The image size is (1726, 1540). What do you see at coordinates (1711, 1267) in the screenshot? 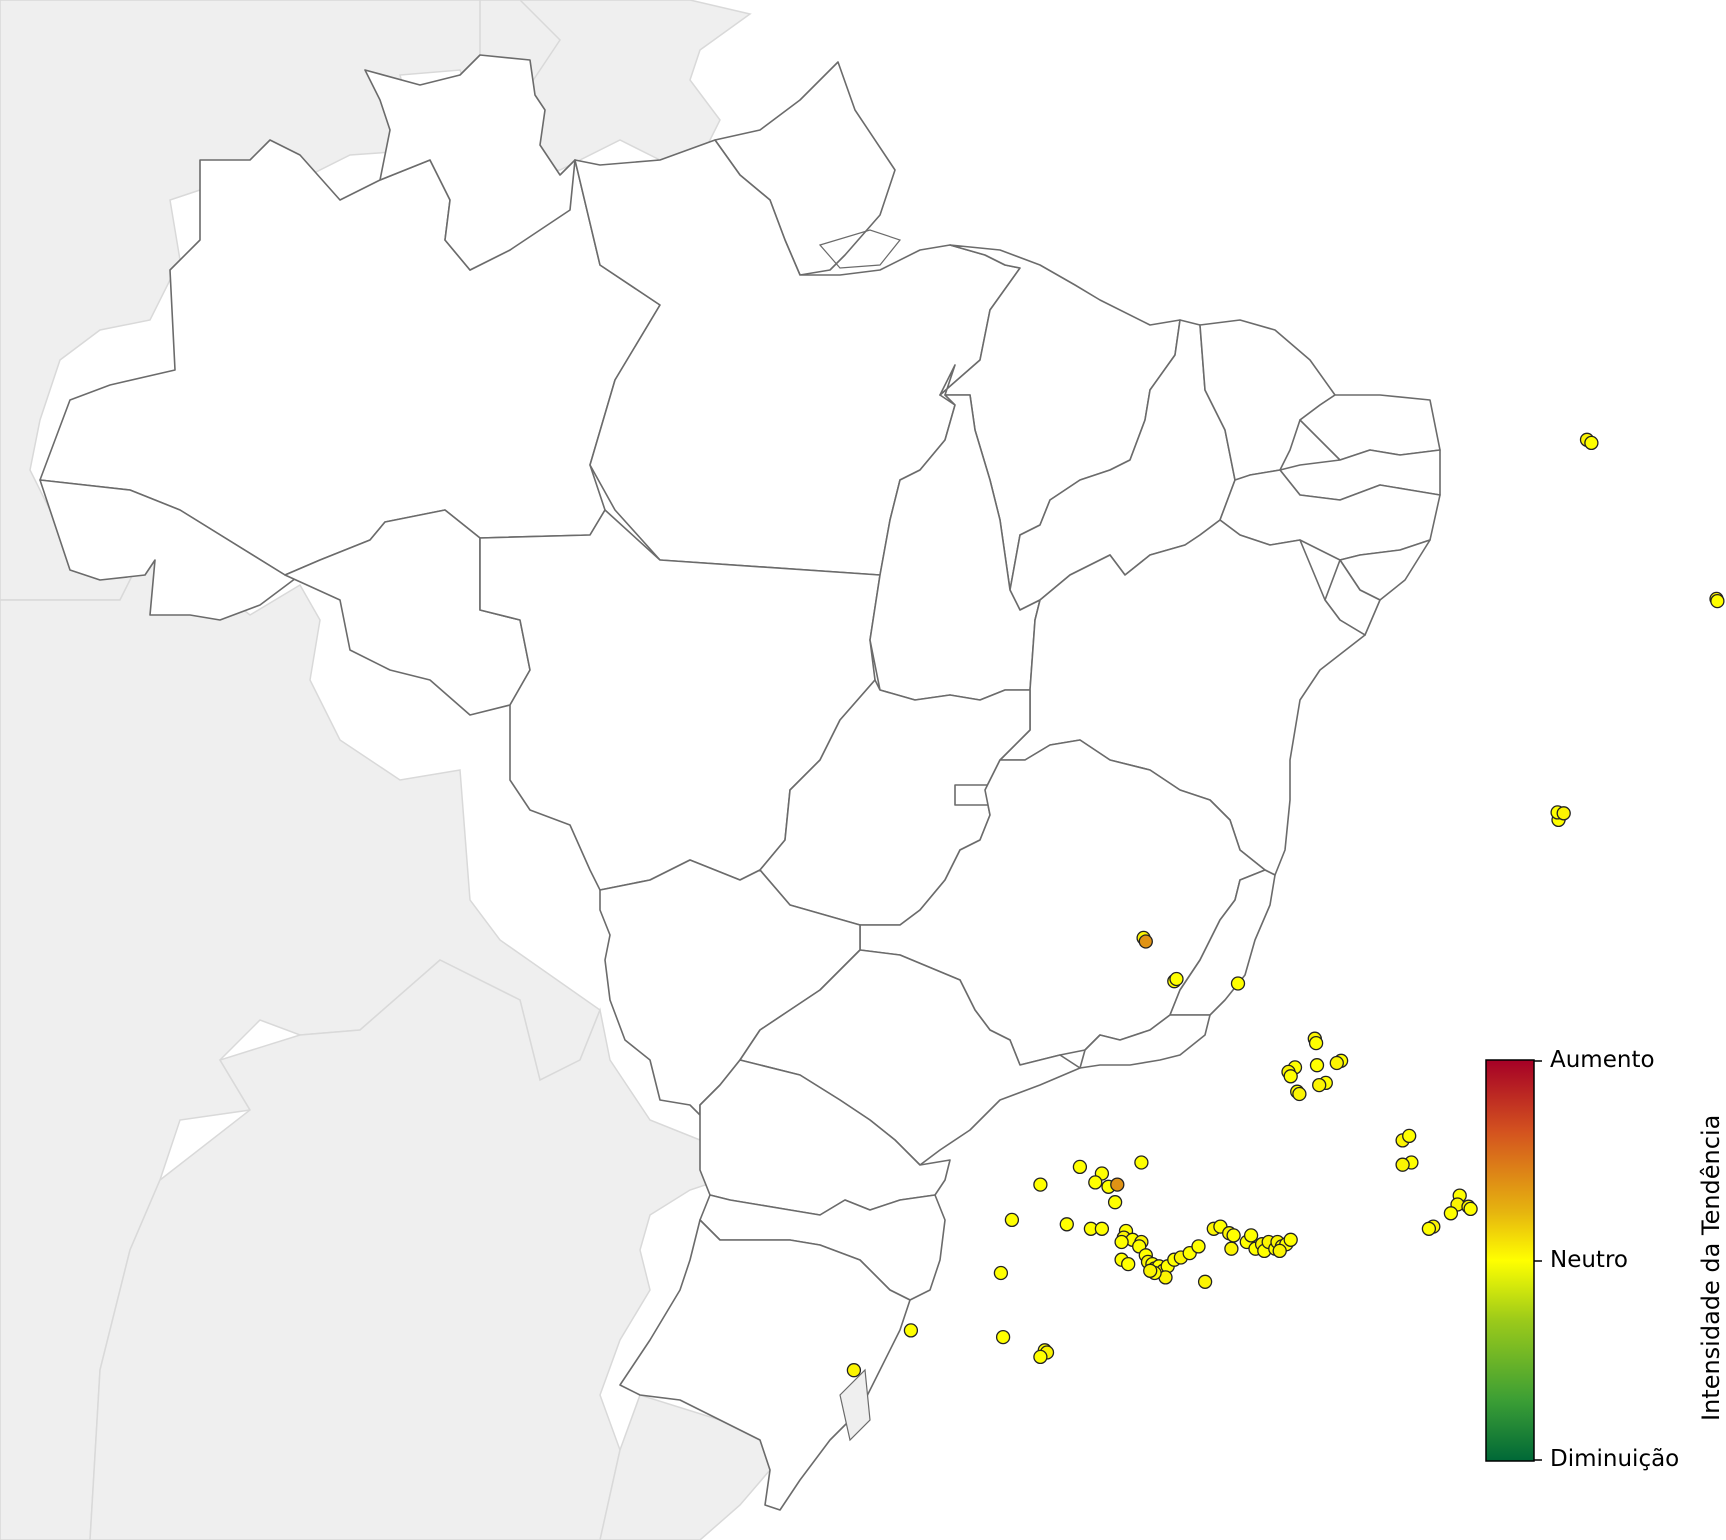
I see `colorbar-title: Intensidade da Tendência` at bounding box center [1711, 1267].